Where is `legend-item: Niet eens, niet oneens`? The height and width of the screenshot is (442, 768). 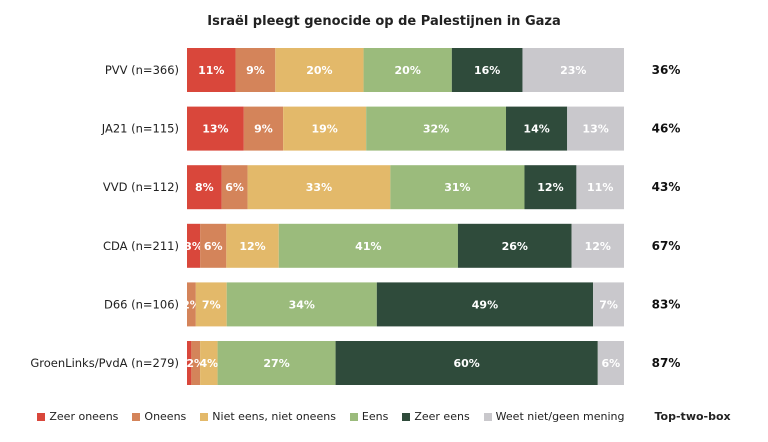
legend-item: Niet eens, niet oneens is located at coordinates (268, 416).